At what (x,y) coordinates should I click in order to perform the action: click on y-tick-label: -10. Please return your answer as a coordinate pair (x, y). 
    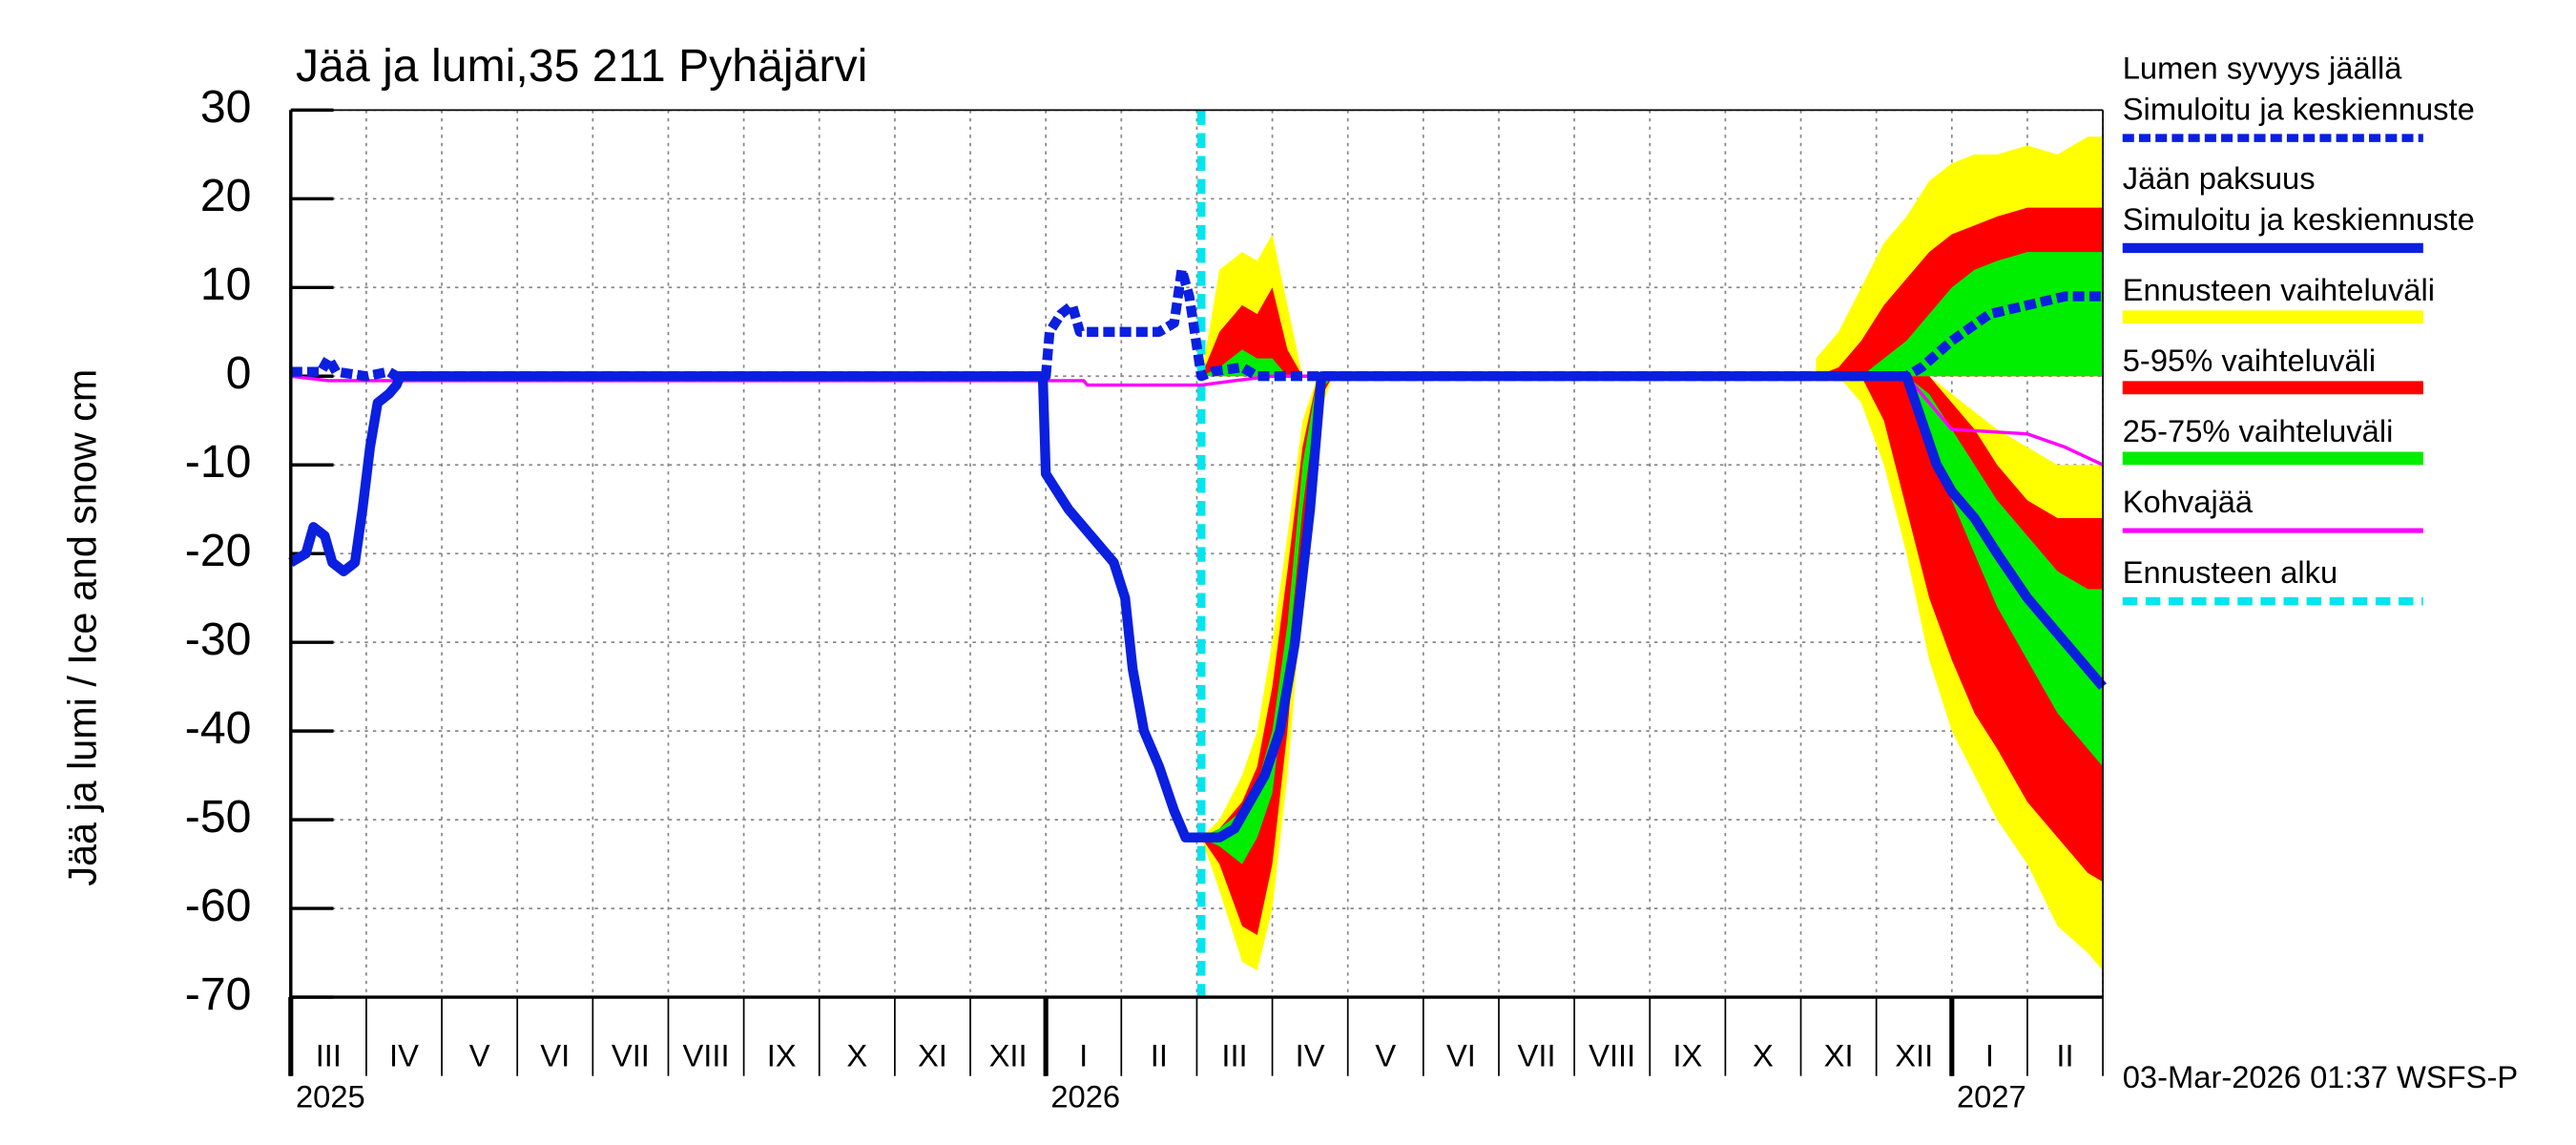
    Looking at the image, I should click on (218, 462).